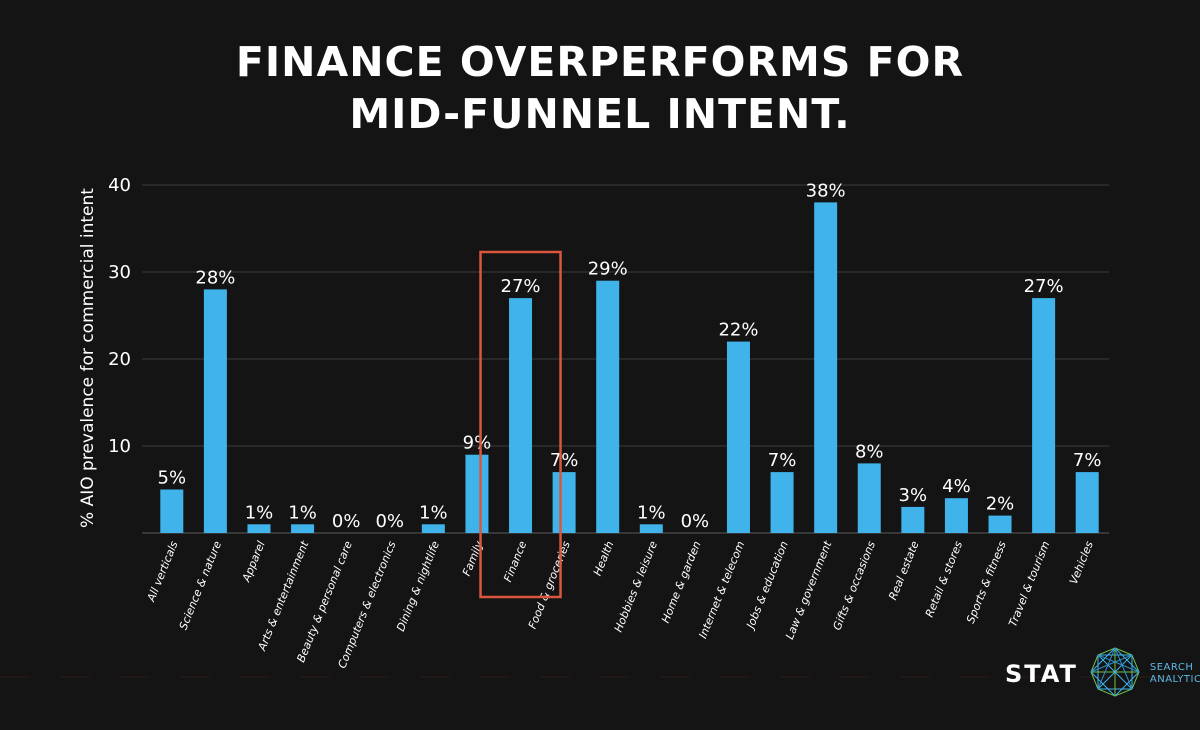 The height and width of the screenshot is (730, 1200). Describe the element at coordinates (433, 528) in the screenshot. I see `bar-dining-nightlife` at that location.